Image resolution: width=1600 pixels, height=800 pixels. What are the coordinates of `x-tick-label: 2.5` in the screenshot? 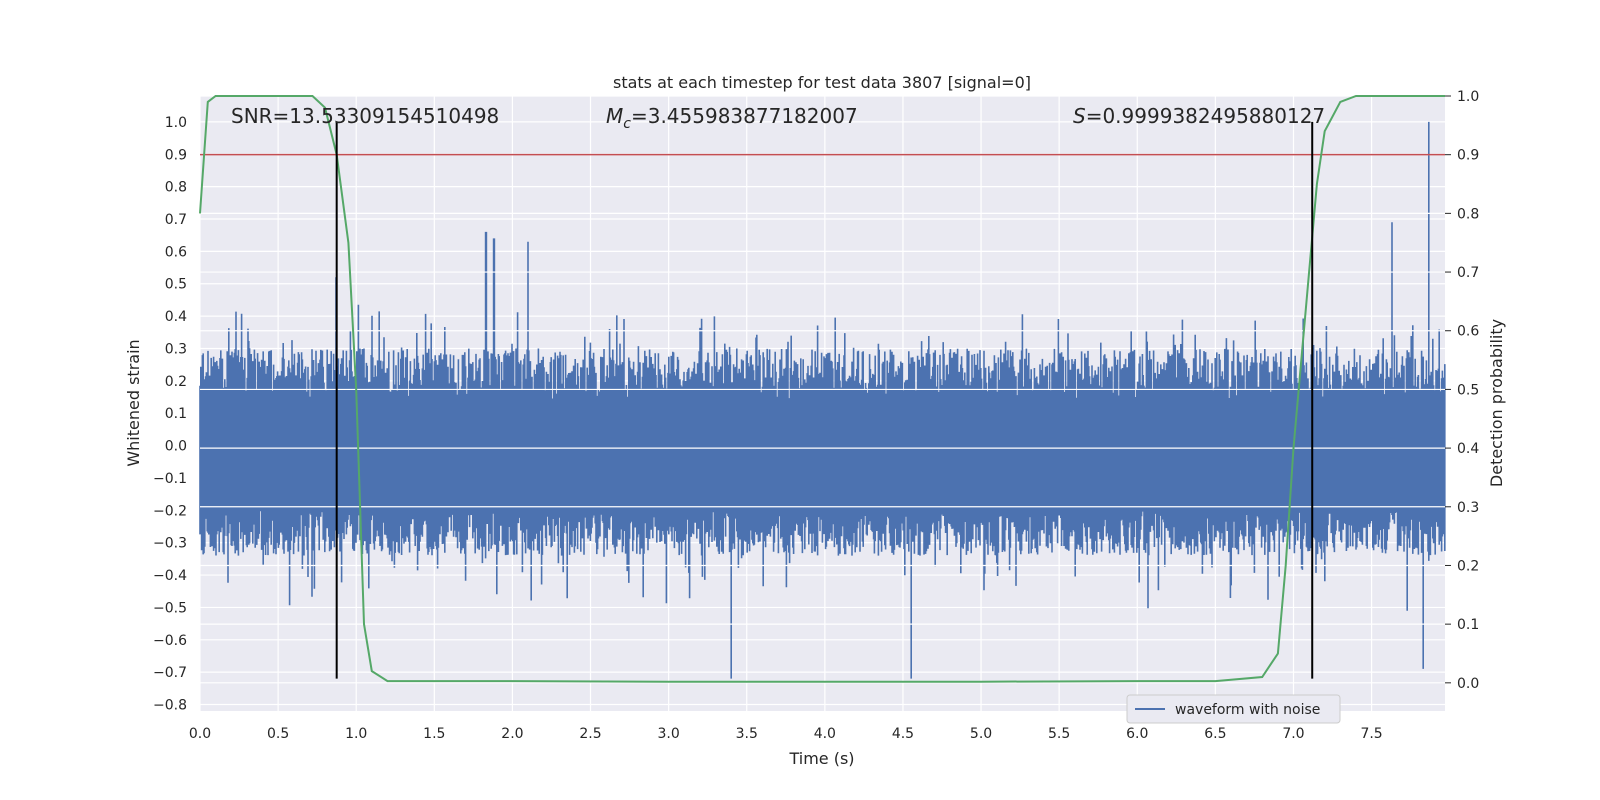 It's located at (590, 734).